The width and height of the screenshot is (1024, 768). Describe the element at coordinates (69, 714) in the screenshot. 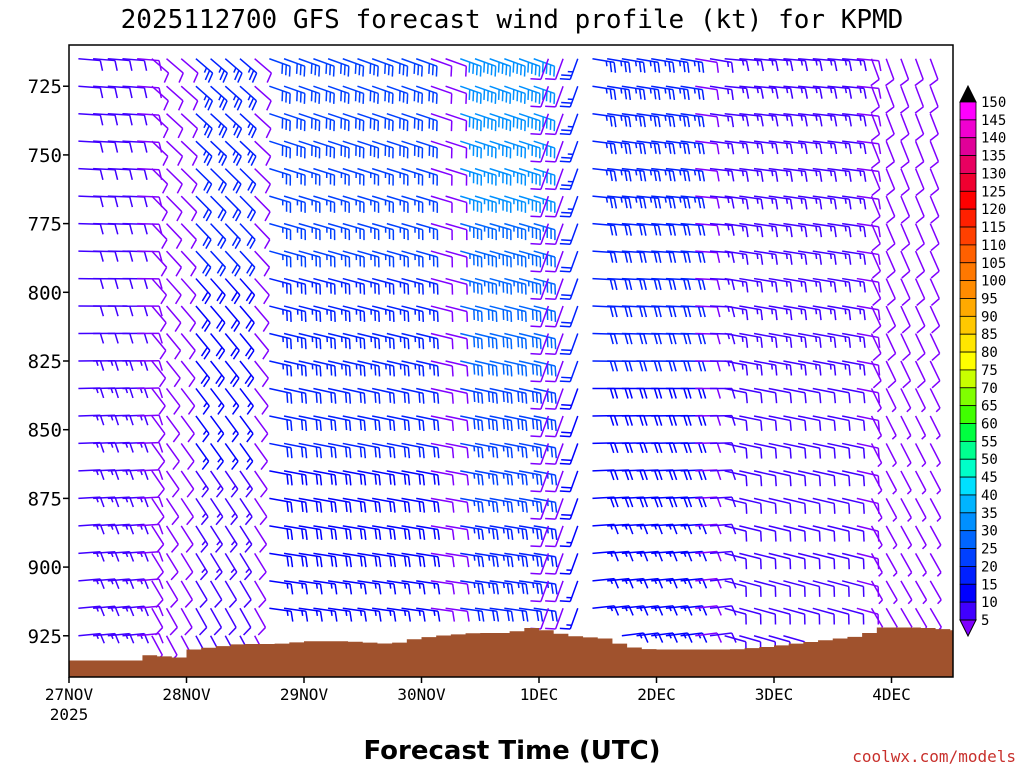

I see `x-axis-year: 2025` at that location.